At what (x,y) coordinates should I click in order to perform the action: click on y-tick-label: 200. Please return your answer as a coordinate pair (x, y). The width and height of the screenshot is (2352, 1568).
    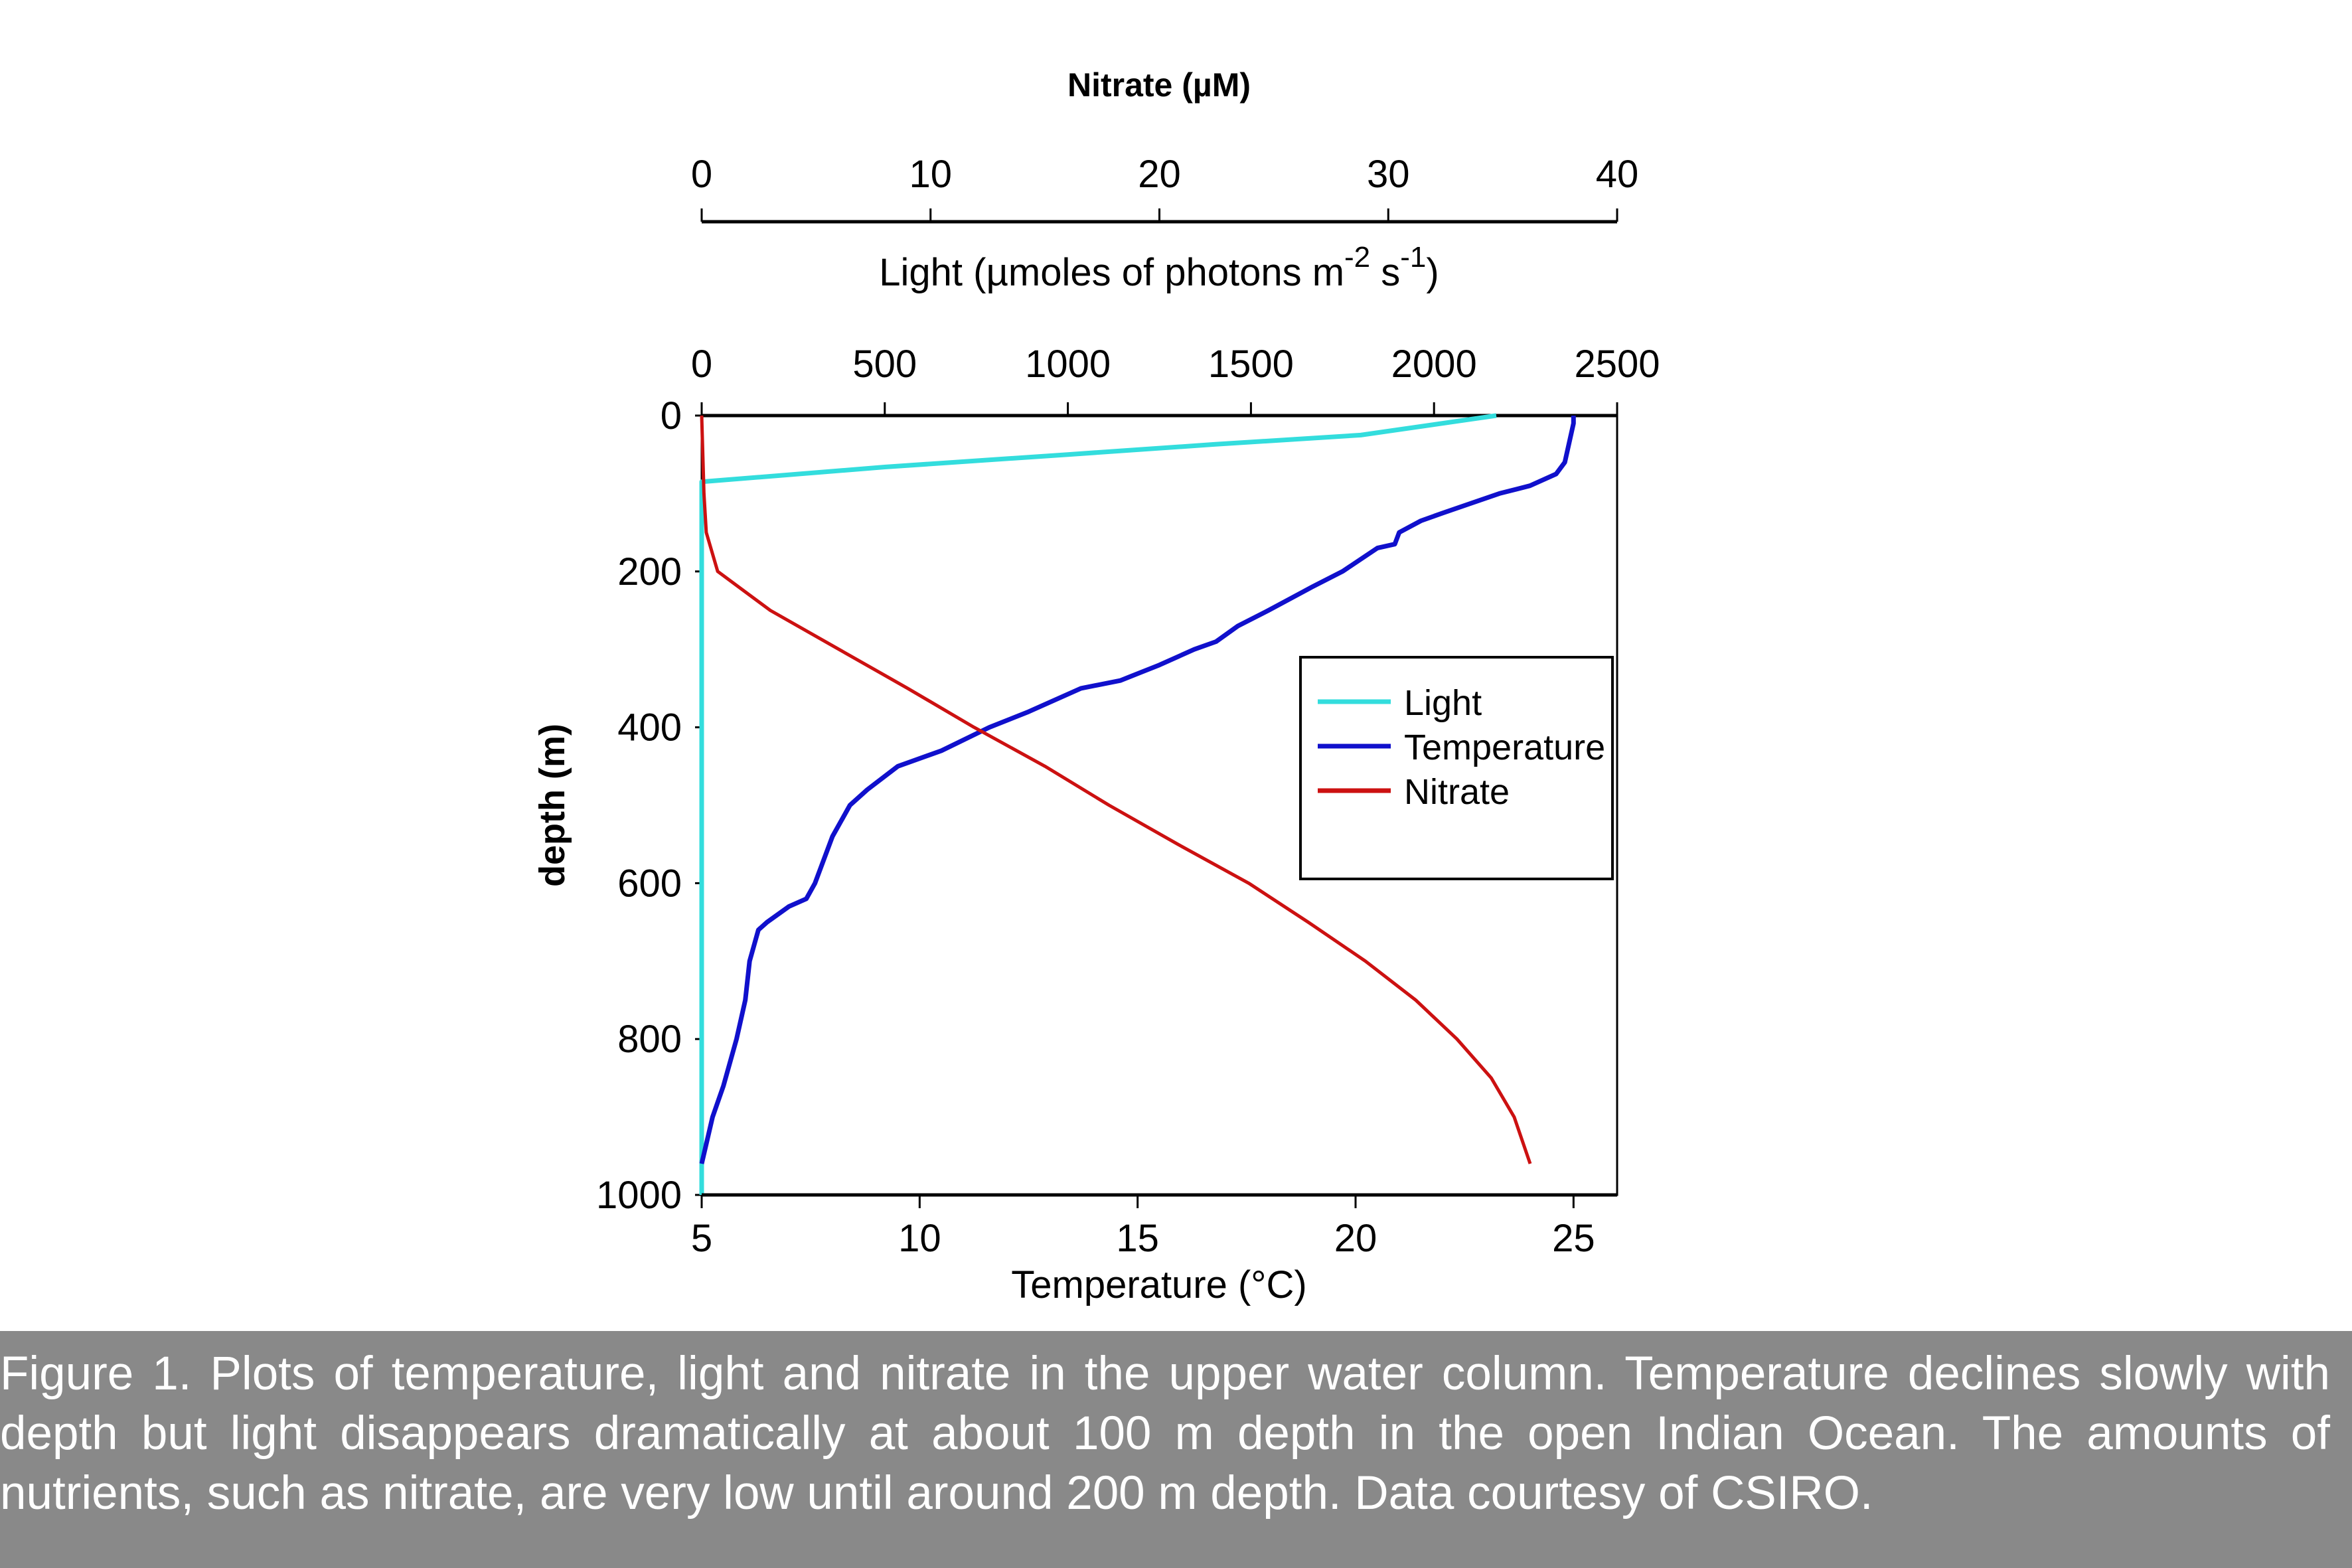
    Looking at the image, I should click on (650, 572).